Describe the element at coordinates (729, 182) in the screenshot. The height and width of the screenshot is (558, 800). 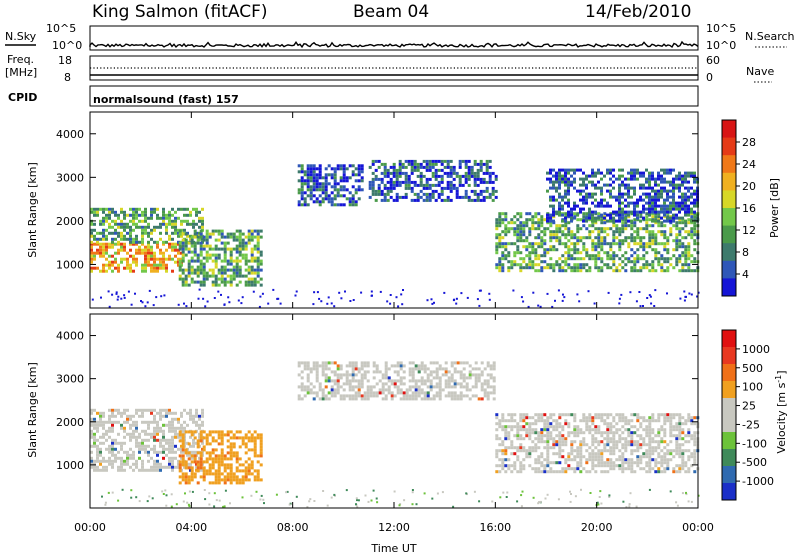
I see `colorbar-segment` at that location.